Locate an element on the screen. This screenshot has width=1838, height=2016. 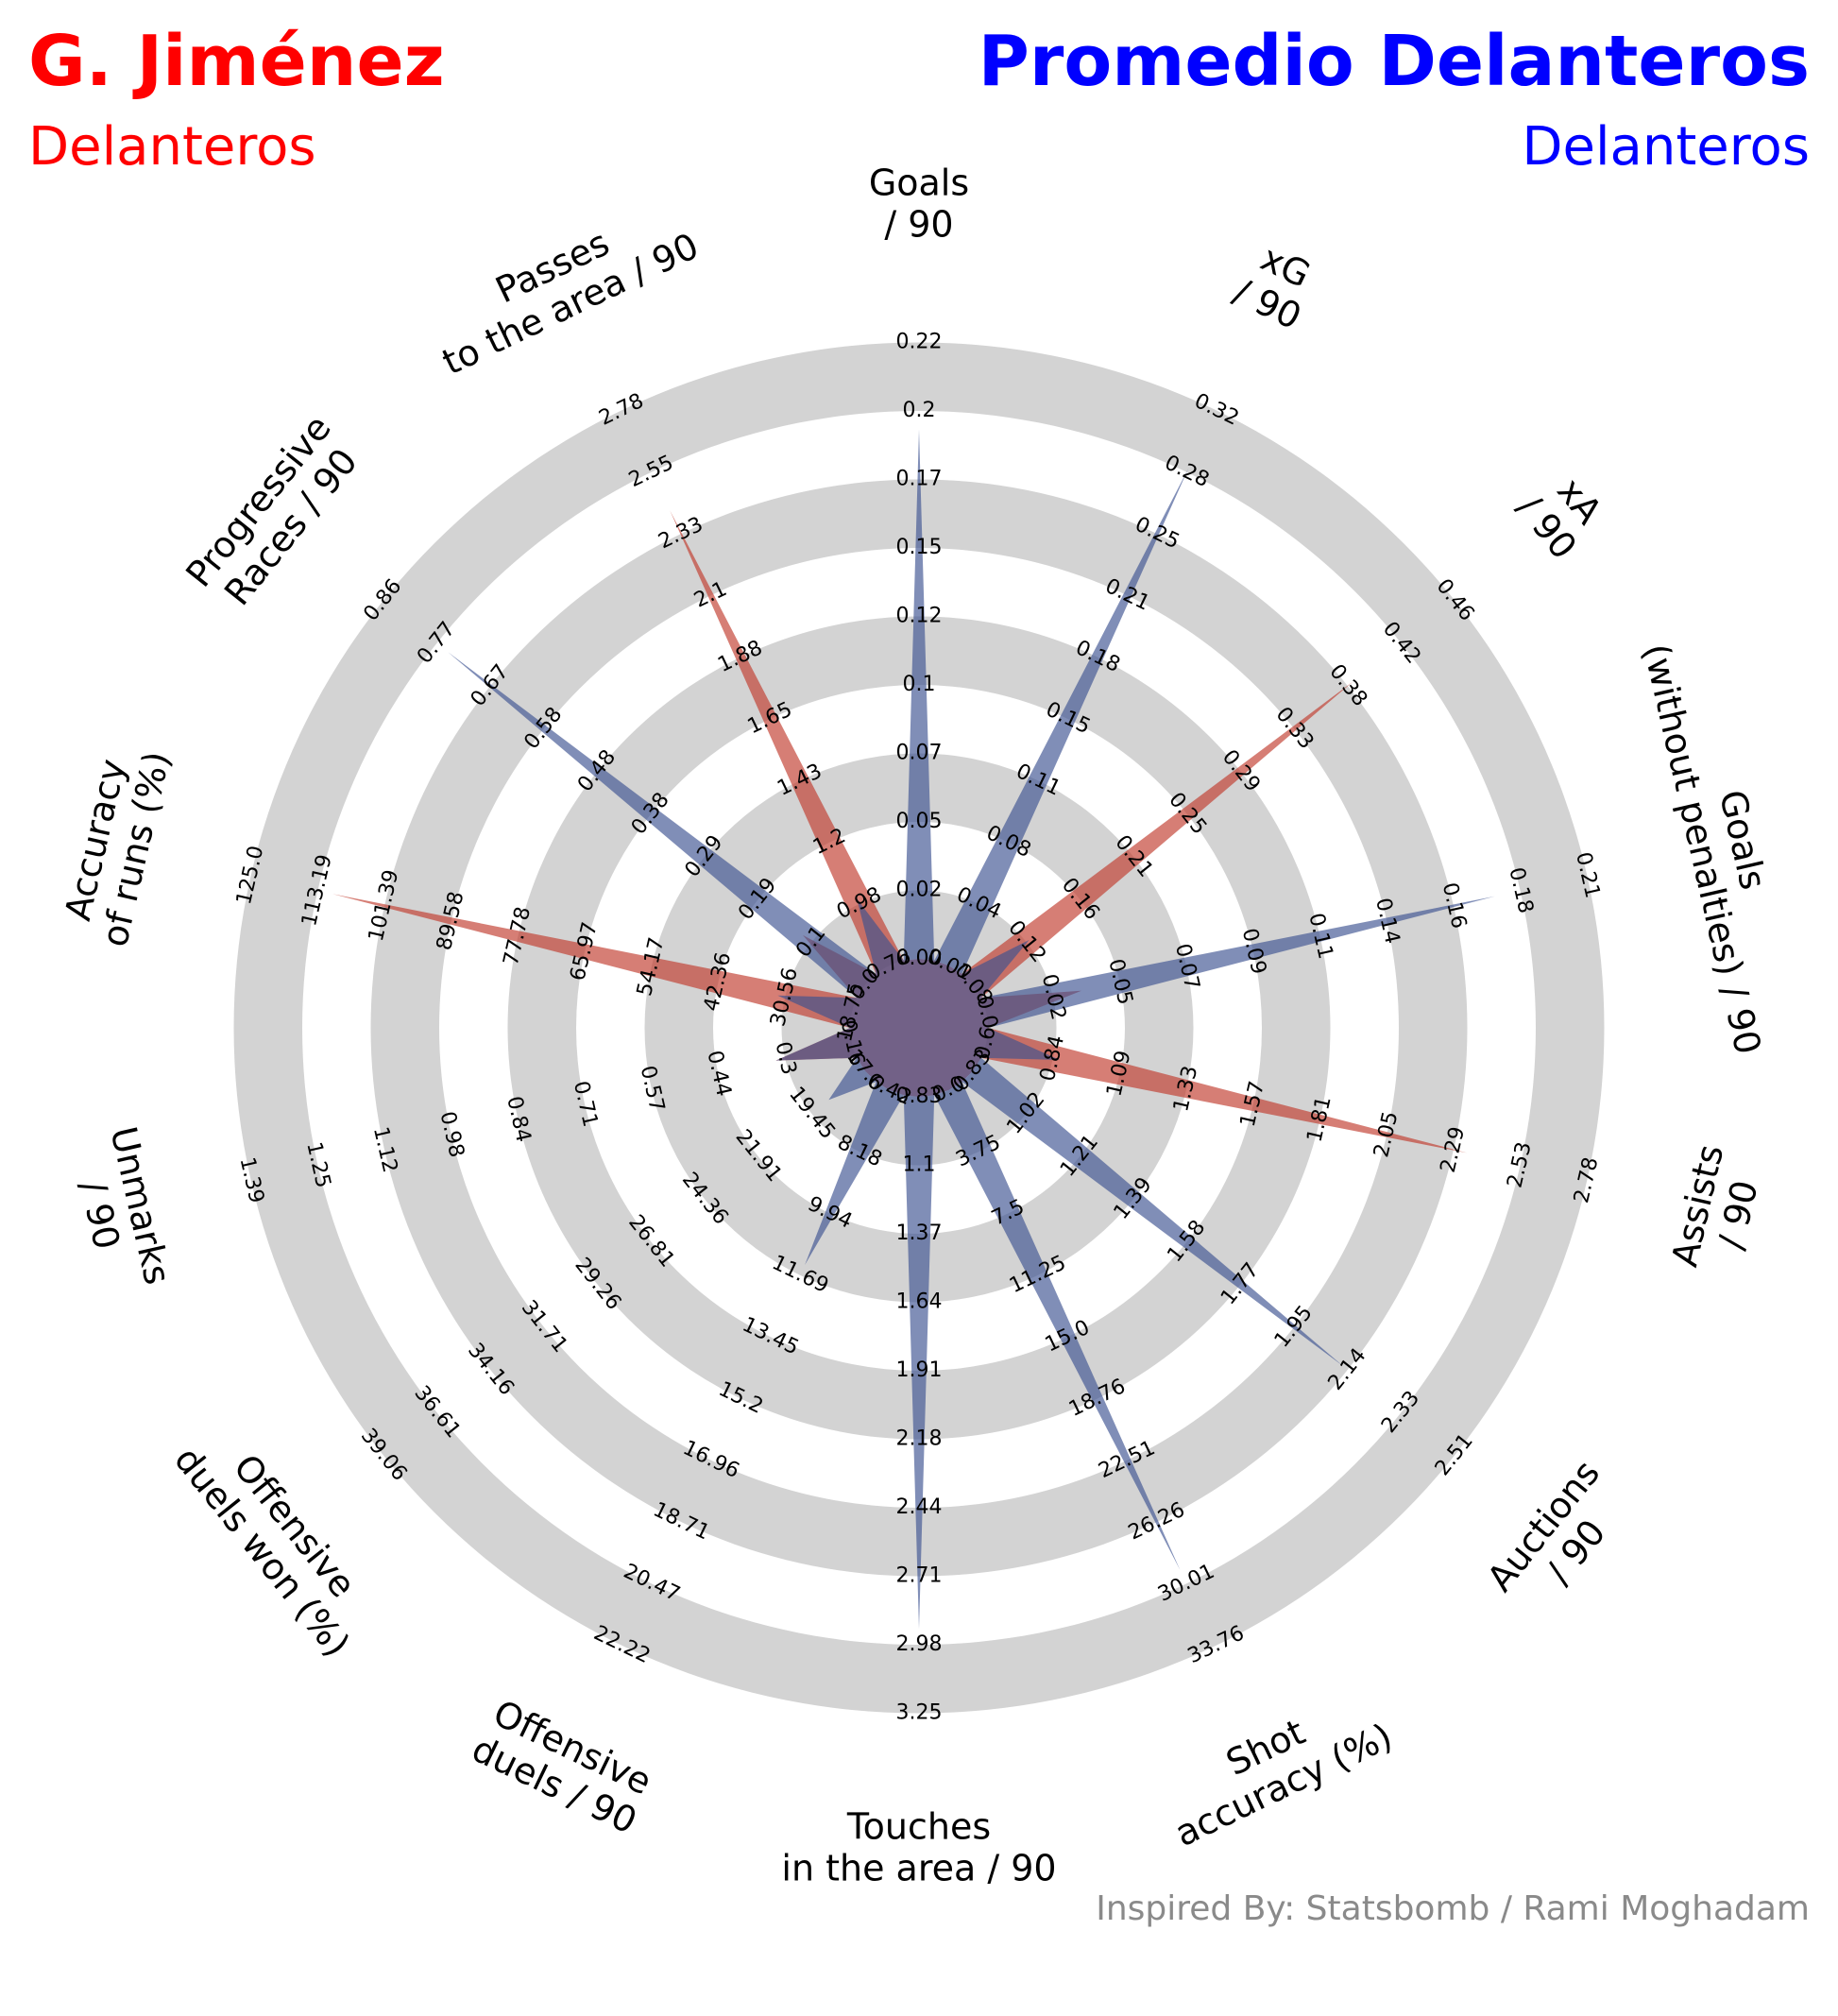
range-tick-label: 1.64 is located at coordinates (919, 1302).